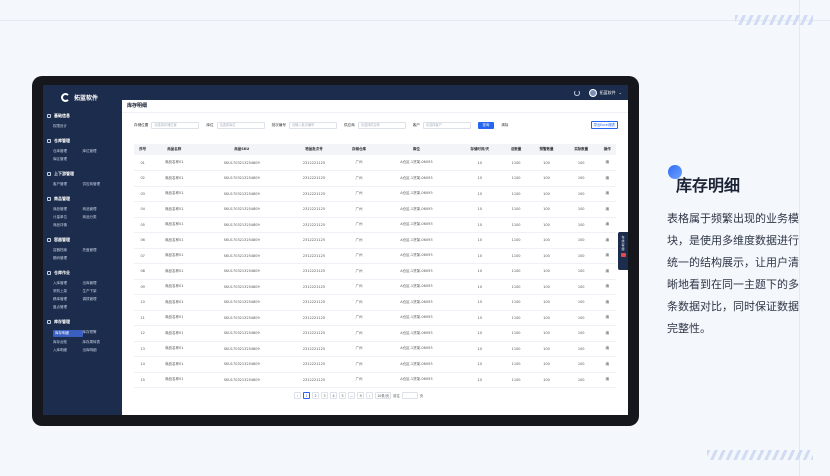  I want to click on page-size-select: 10条/页, so click(383, 395).